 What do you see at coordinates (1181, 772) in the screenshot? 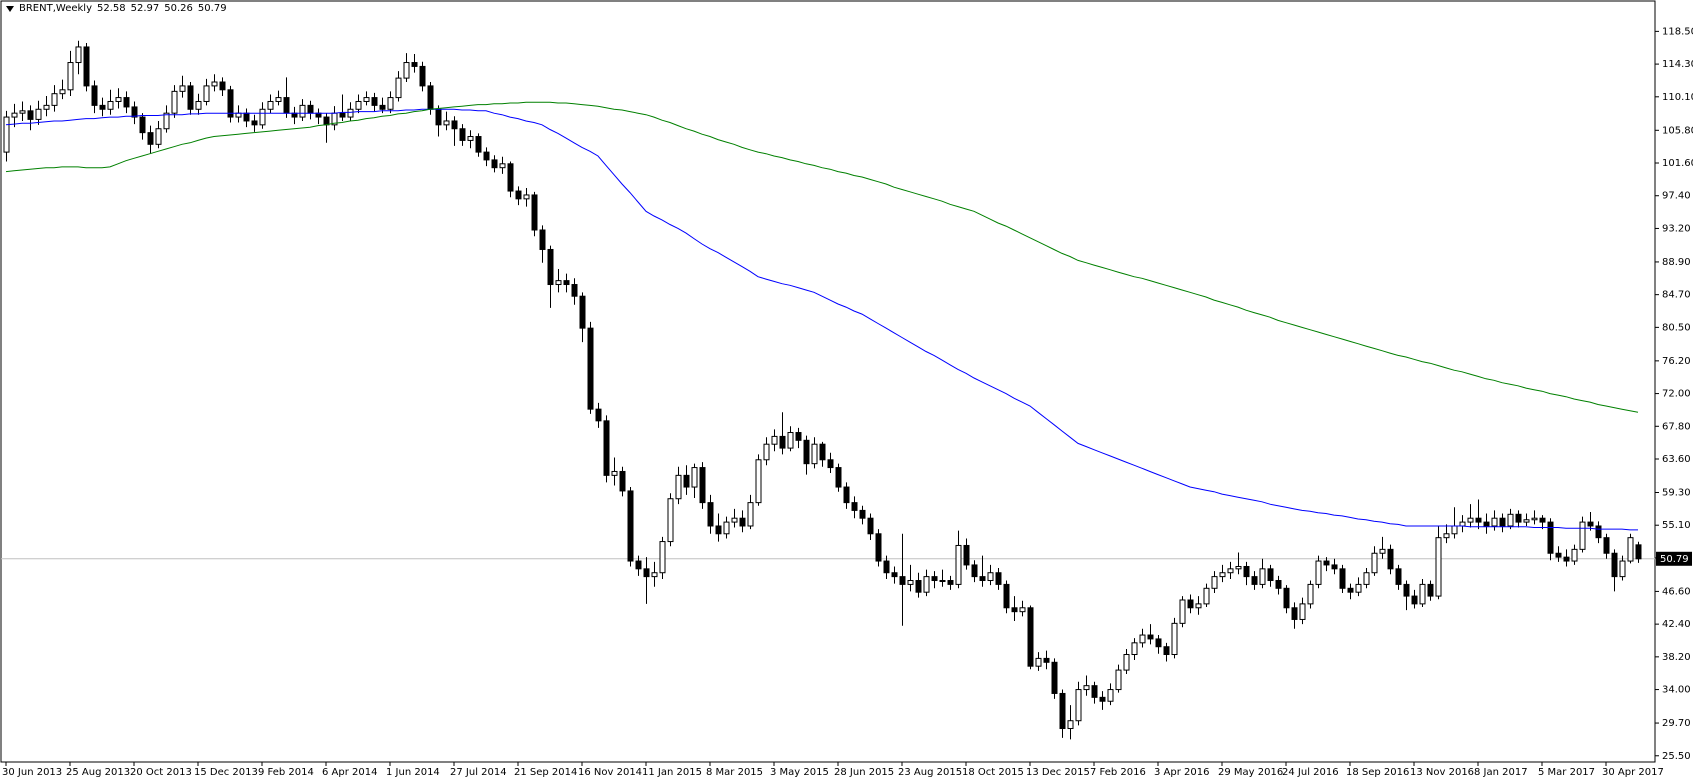
I see `x-tick-label: 3 Apr 2016` at bounding box center [1181, 772].